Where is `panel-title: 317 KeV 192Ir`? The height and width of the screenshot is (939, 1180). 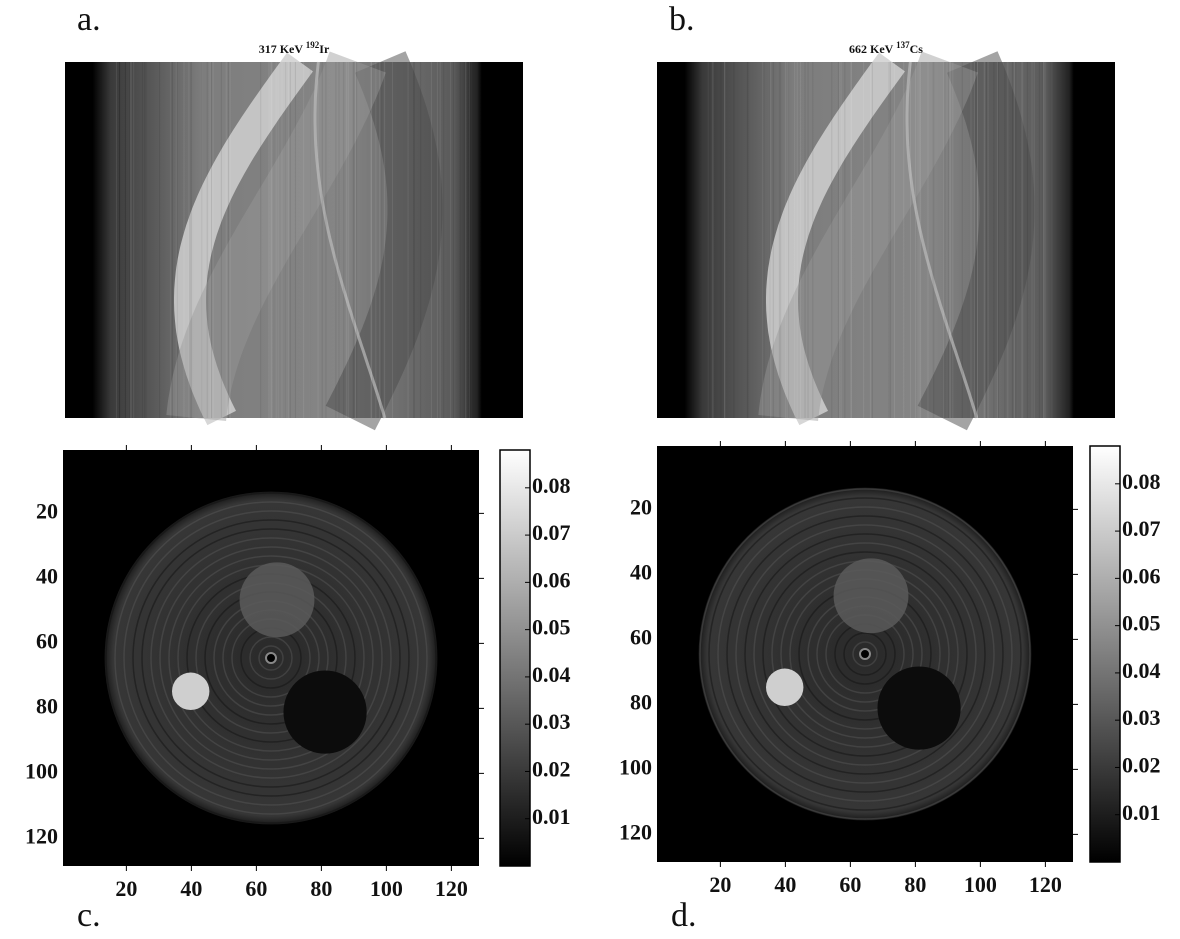
panel-title: 317 KeV 192Ir is located at coordinates (294, 48).